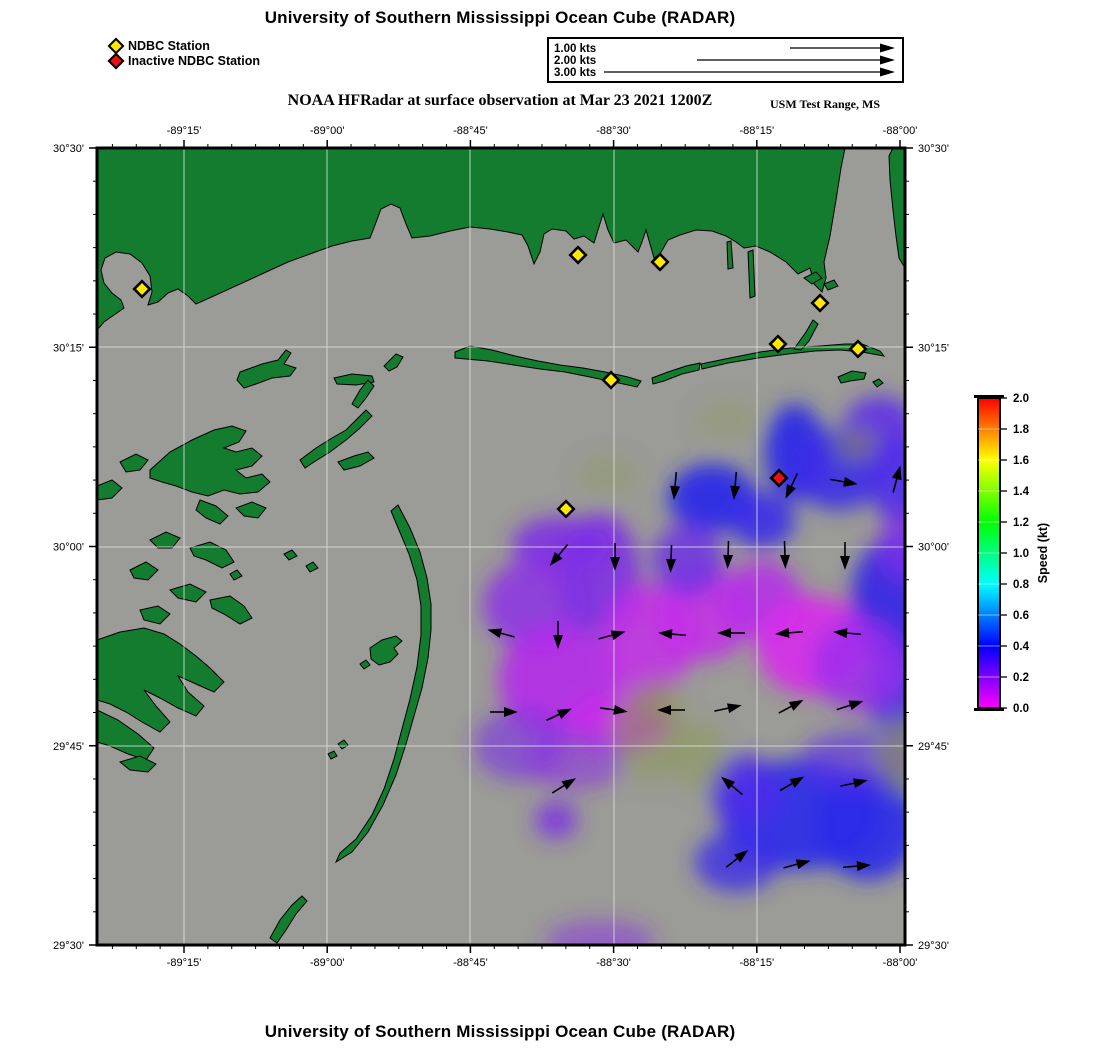  Describe the element at coordinates (169, 45) in the screenshot. I see `legend-label-active: NDBC Station` at that location.